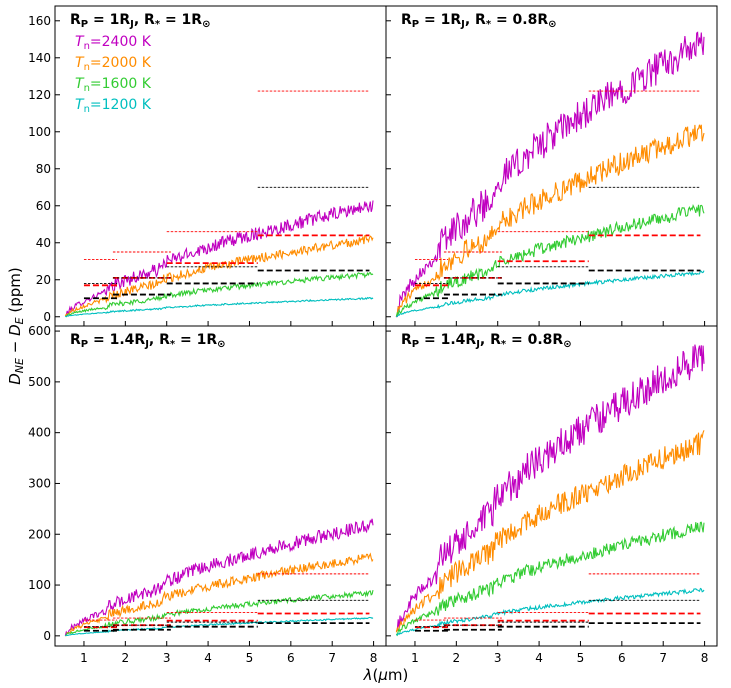  Describe the element at coordinates (39, 433) in the screenshot. I see `y-tick-label: 400` at that location.